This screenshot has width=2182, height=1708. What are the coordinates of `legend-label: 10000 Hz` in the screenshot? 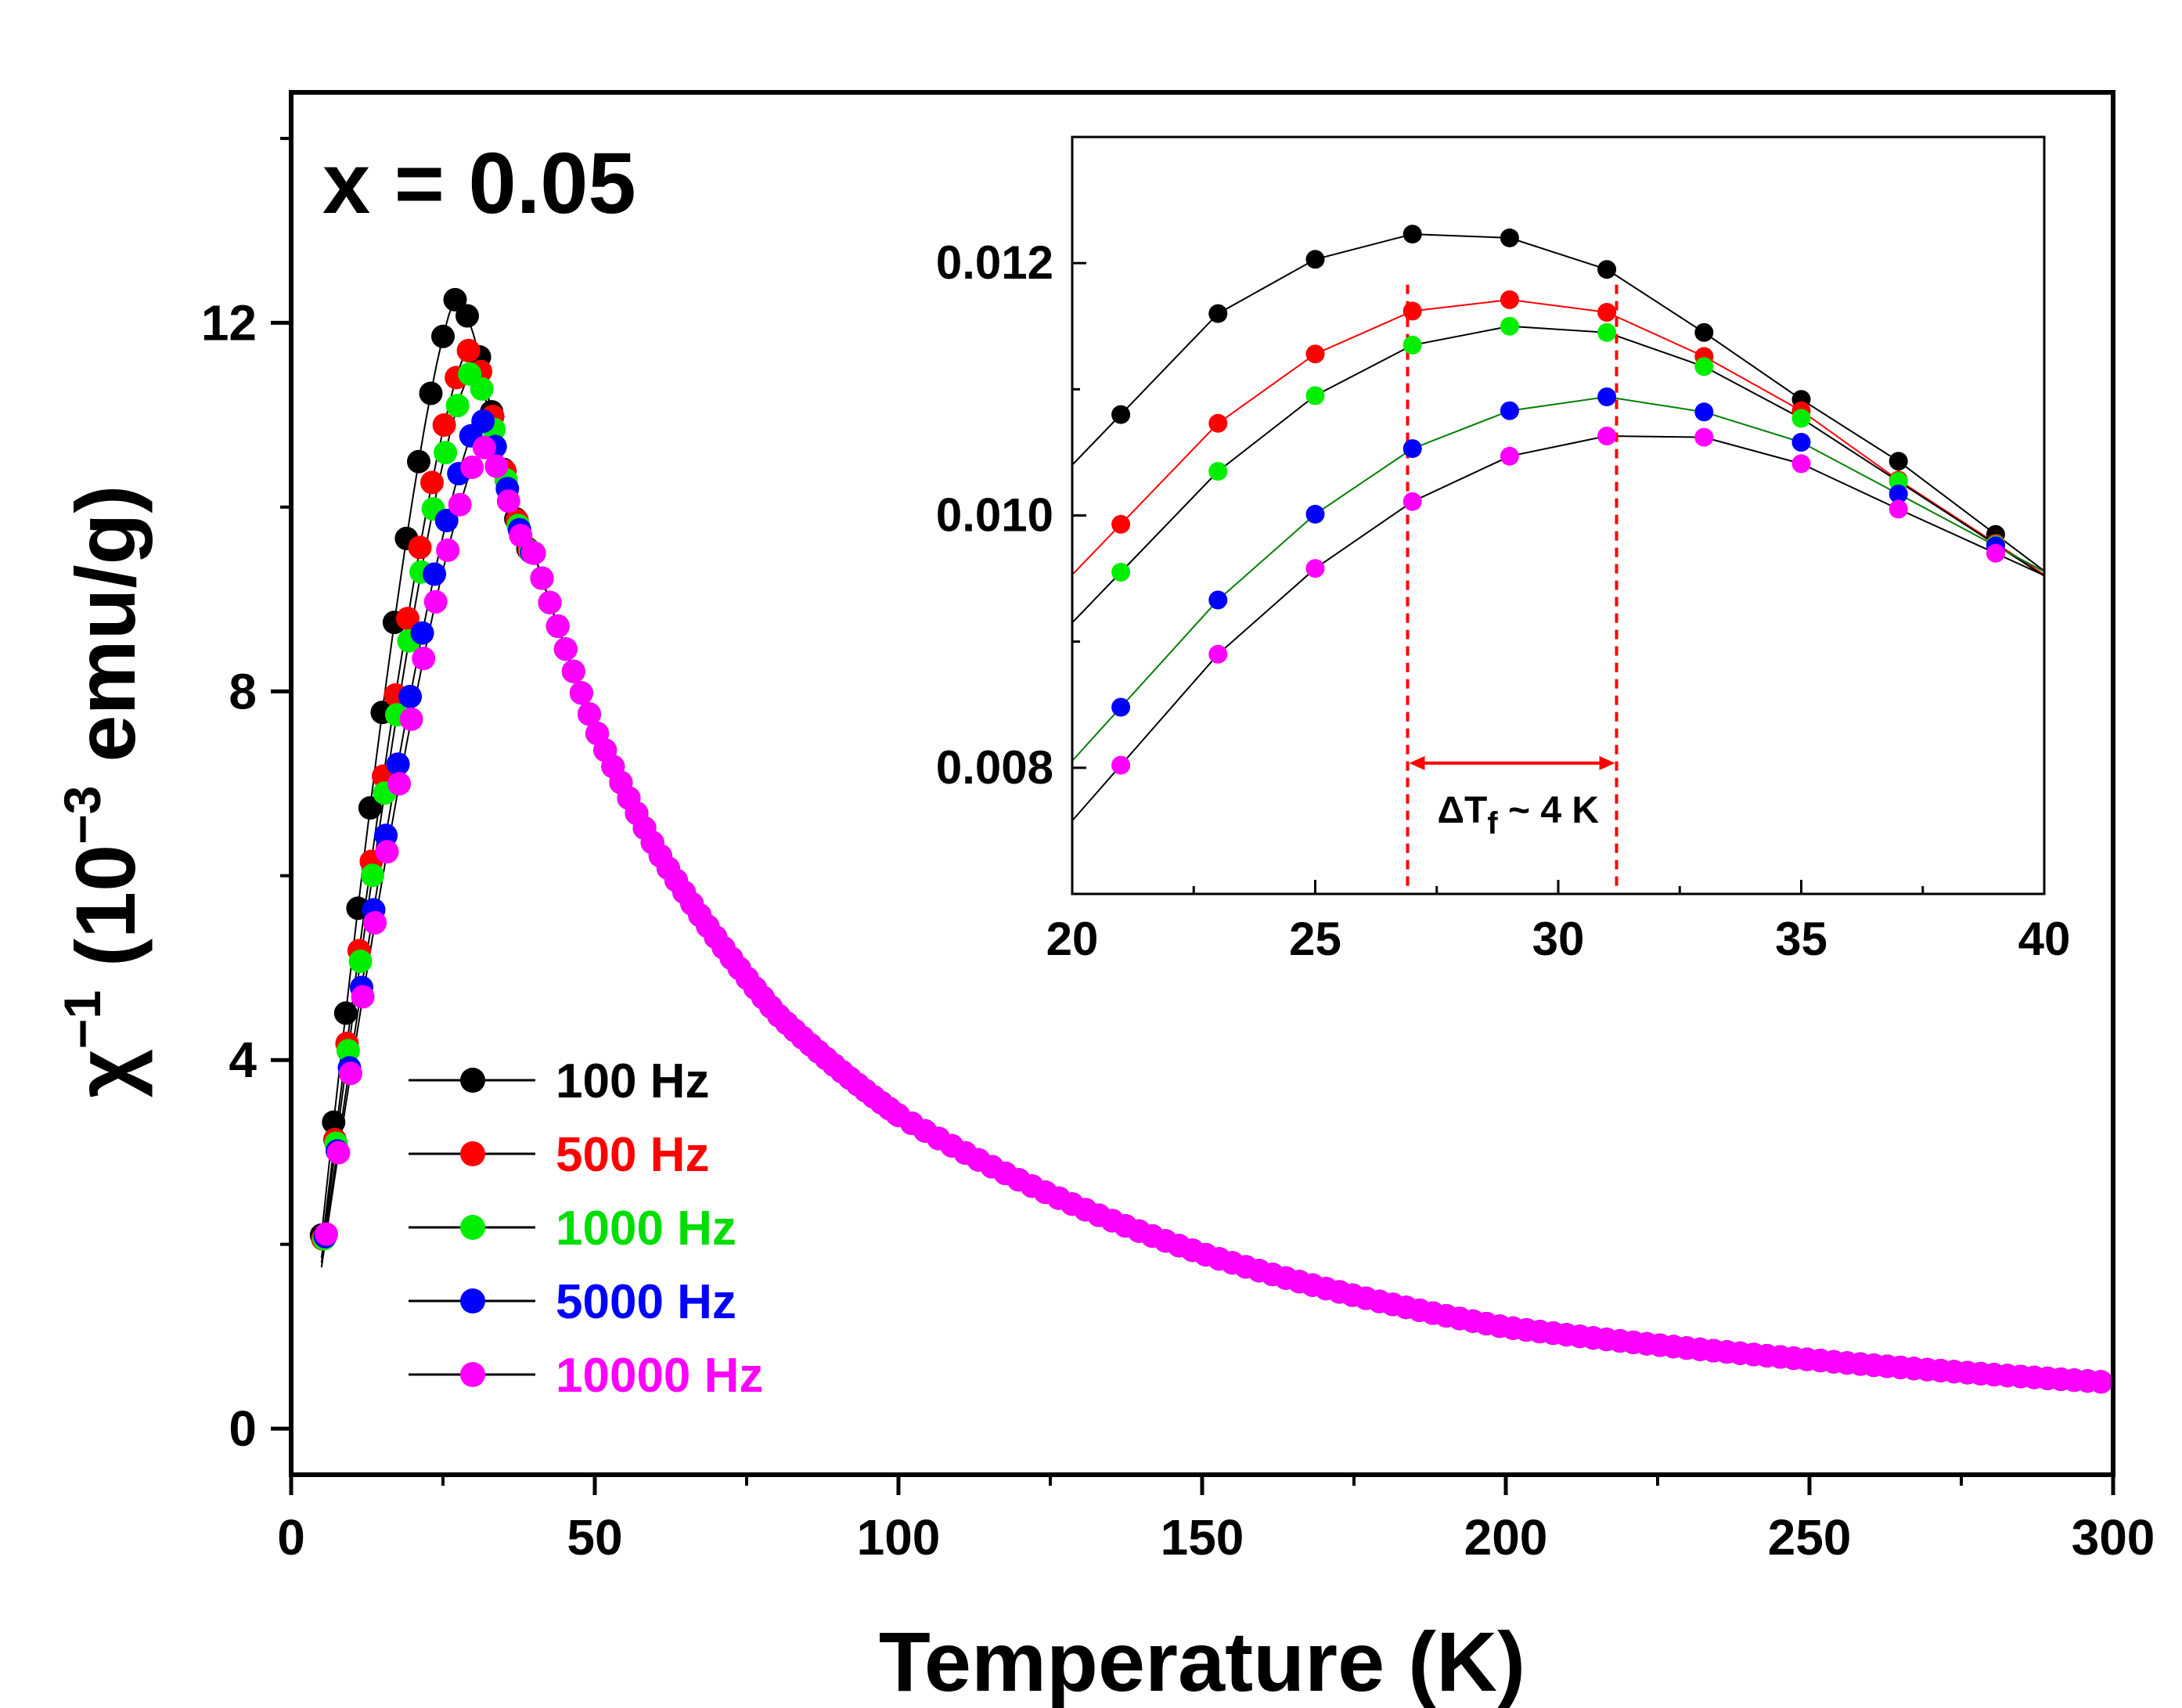 It's located at (659, 1376).